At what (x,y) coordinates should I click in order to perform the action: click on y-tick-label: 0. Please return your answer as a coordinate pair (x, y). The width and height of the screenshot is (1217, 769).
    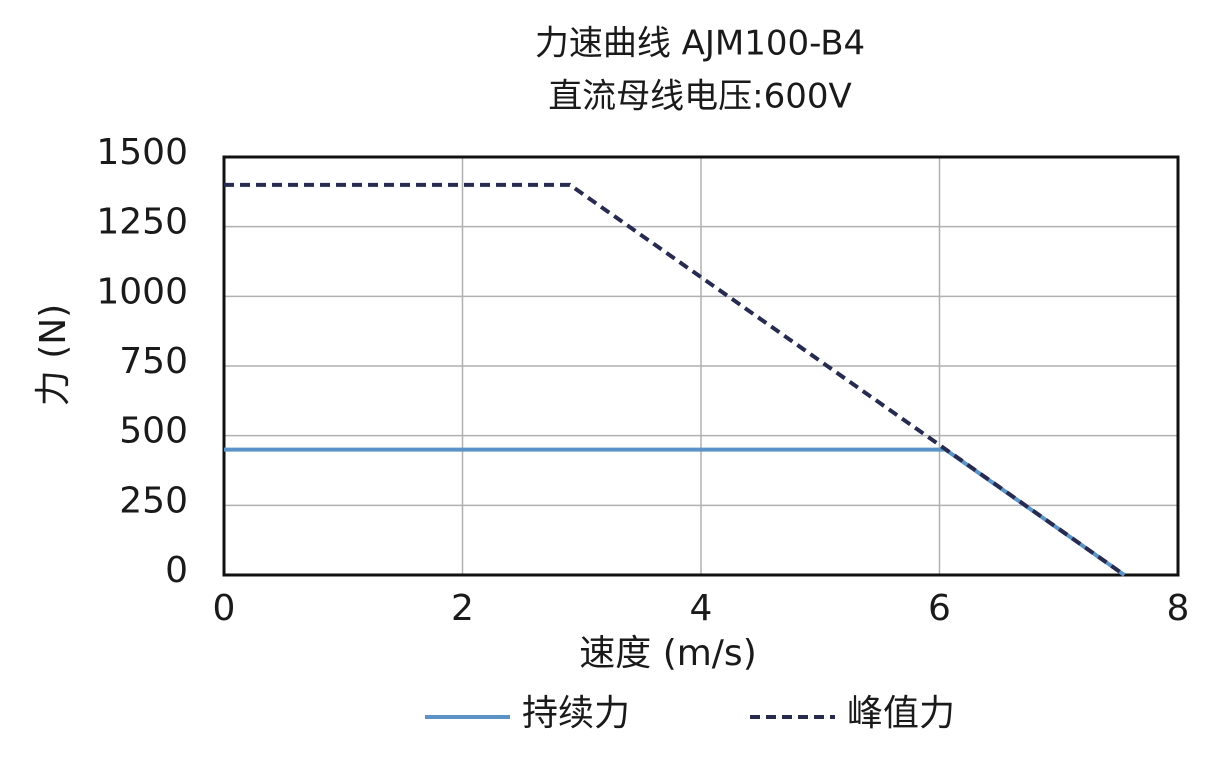
    Looking at the image, I should click on (176, 570).